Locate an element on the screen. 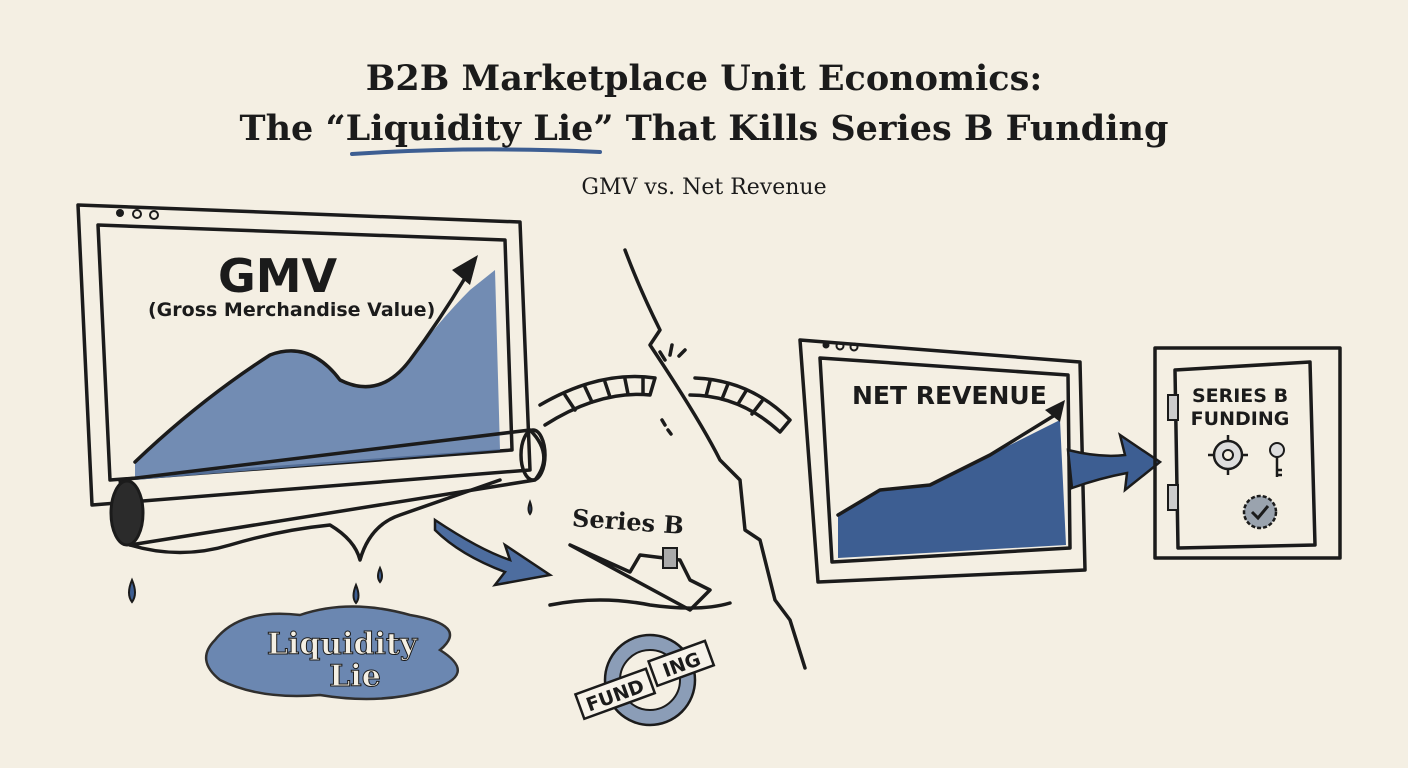 The width and height of the screenshot is (1408, 768). verified-badge-icon is located at coordinates (1260, 512).